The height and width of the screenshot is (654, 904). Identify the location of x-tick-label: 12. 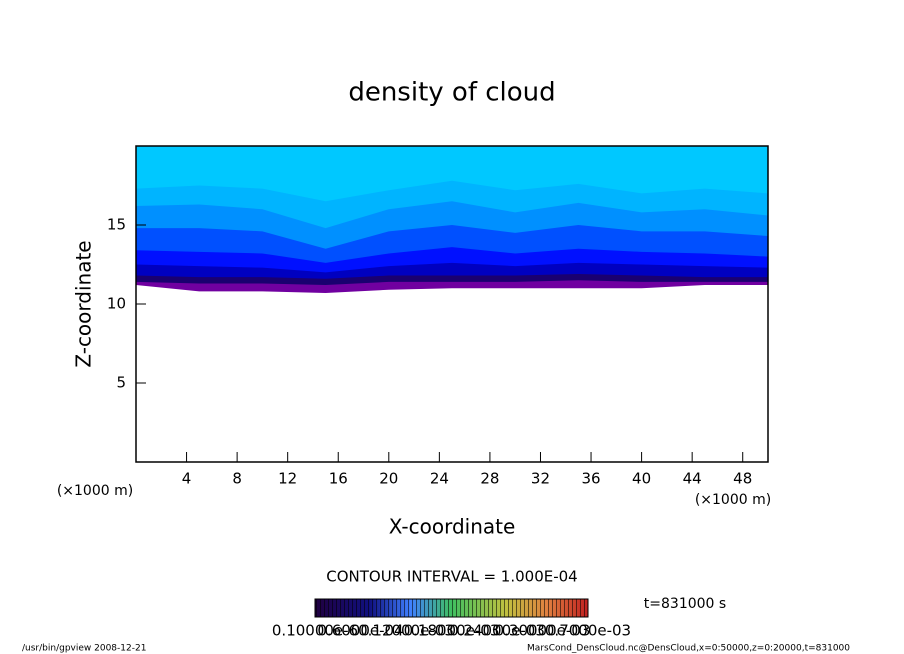
(287, 479).